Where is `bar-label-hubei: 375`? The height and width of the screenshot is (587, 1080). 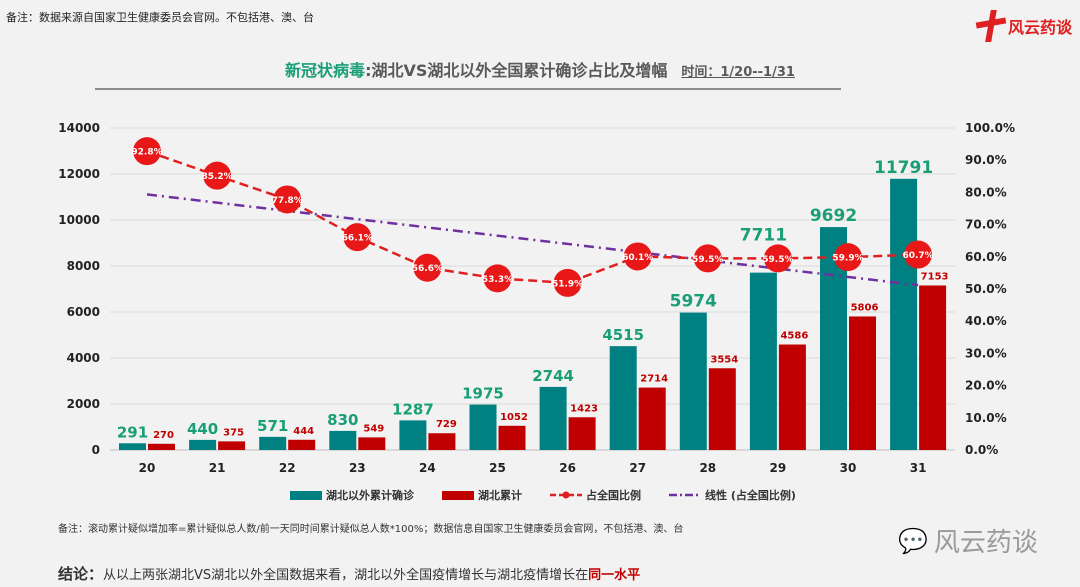 bar-label-hubei: 375 is located at coordinates (233, 432).